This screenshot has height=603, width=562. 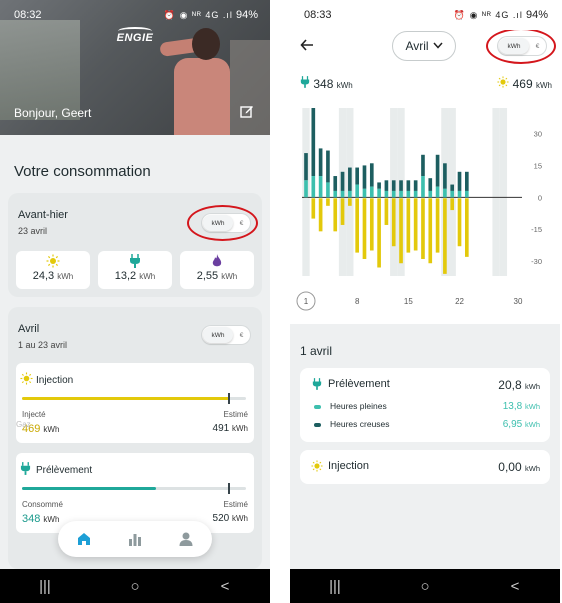 I want to click on tile-unit: kWh, so click(x=65, y=276).